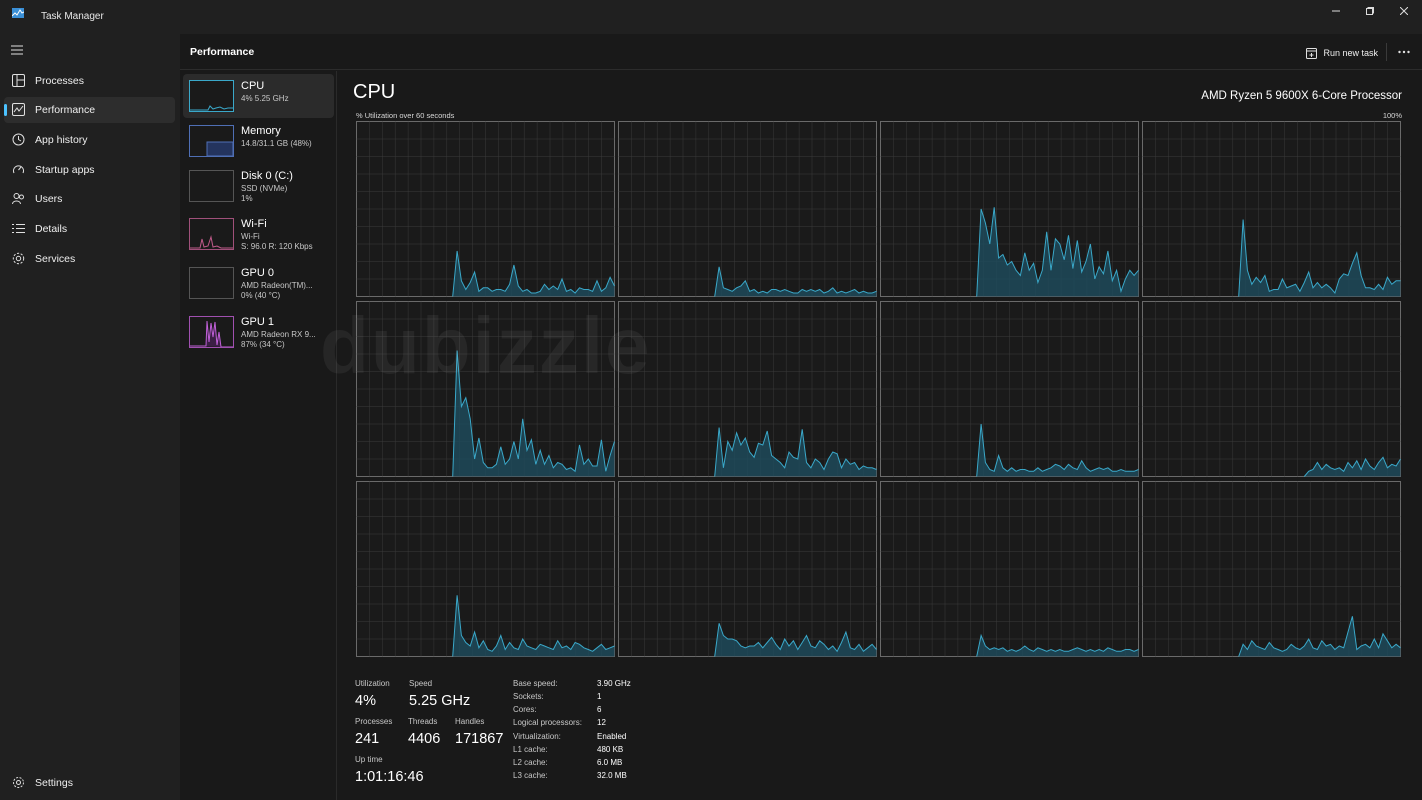 The image size is (1422, 800). I want to click on utilization-label: Utilization, so click(372, 683).